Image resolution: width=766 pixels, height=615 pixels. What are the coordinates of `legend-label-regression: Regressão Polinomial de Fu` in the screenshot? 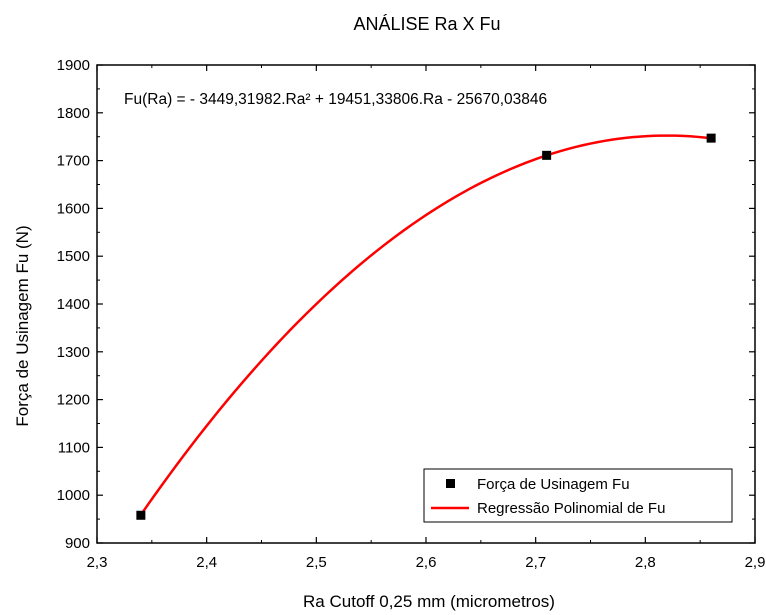 It's located at (571, 508).